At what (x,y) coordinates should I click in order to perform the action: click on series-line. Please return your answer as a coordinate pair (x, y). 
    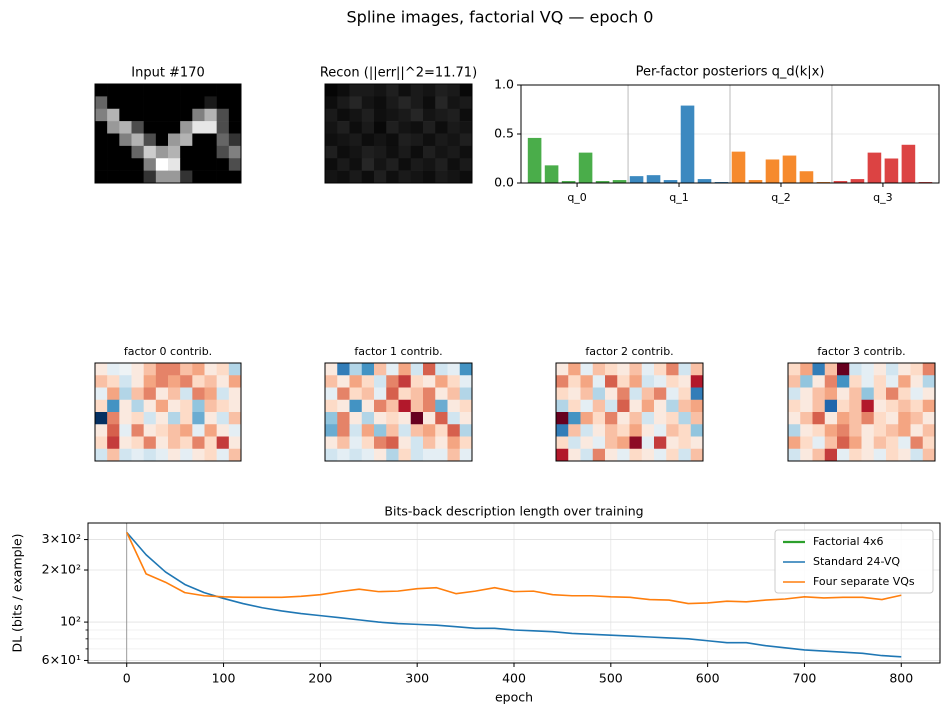
    Looking at the image, I should click on (514, 594).